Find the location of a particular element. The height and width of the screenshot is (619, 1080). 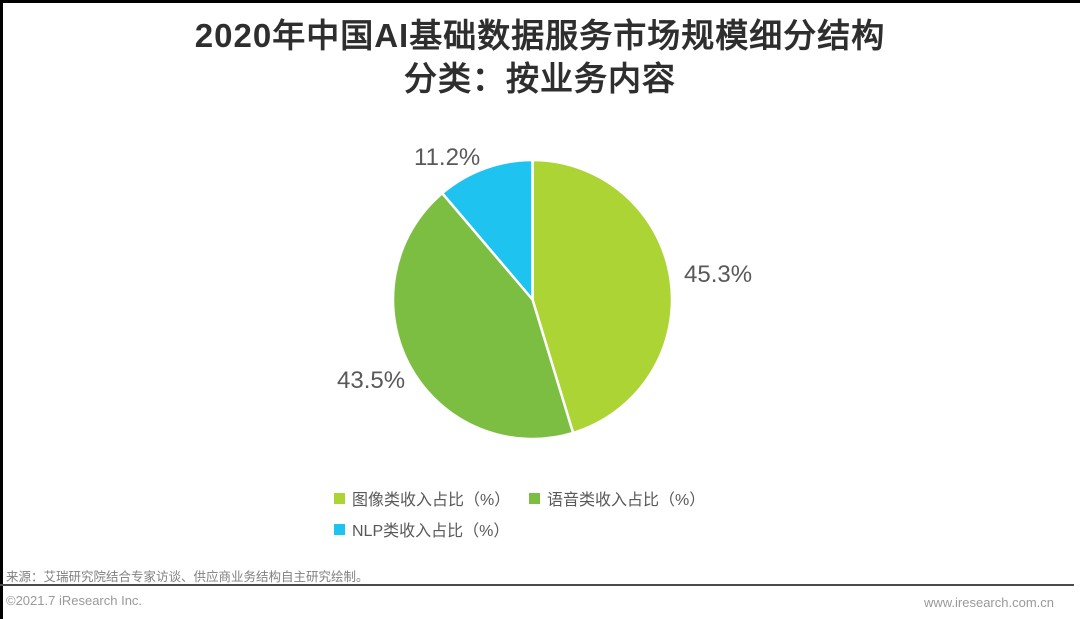

chart-title-line2: 分类：按业务内容 is located at coordinates (540, 78).